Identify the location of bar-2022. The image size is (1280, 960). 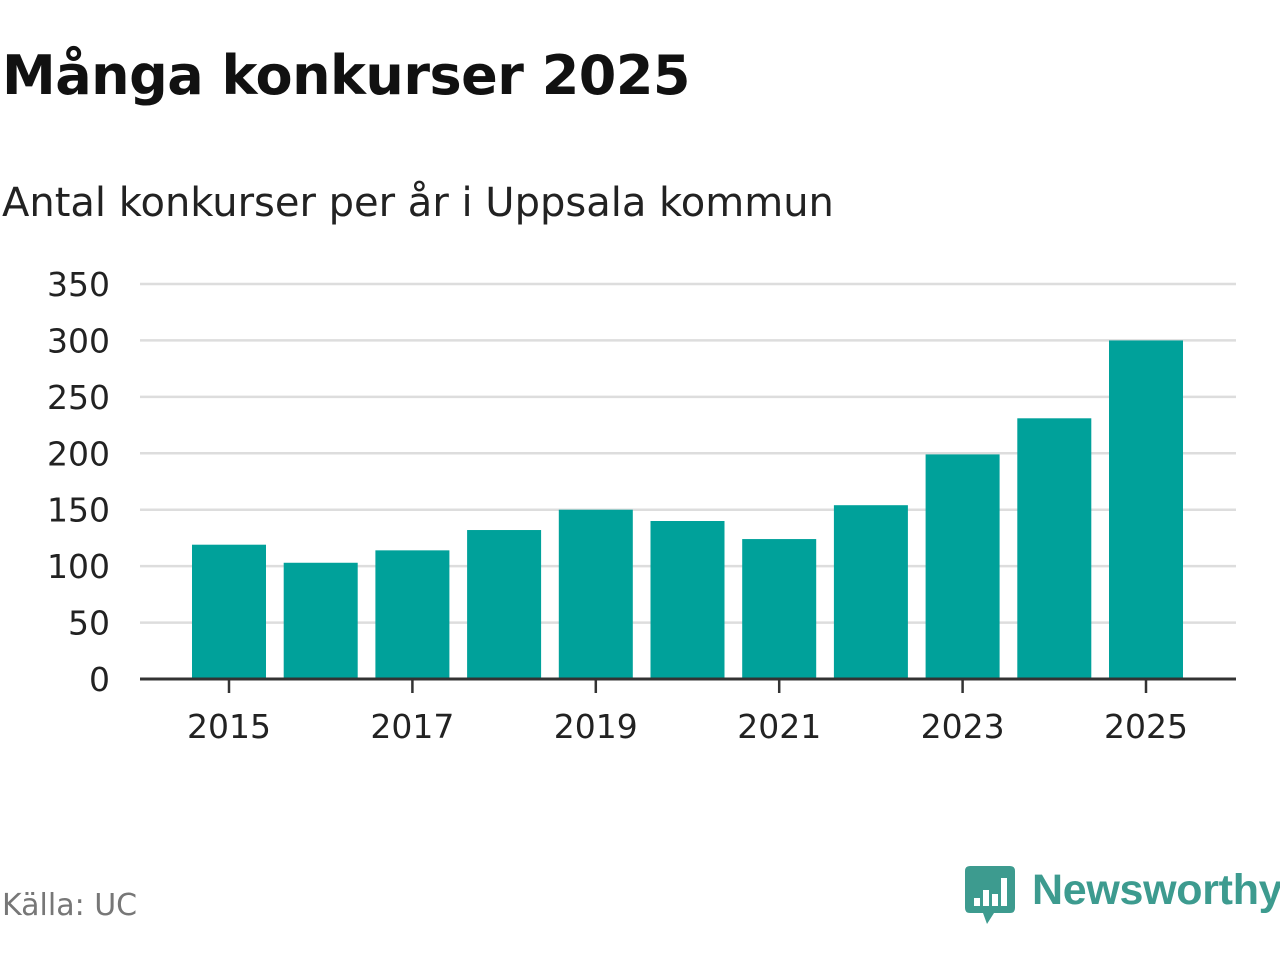
(870, 592).